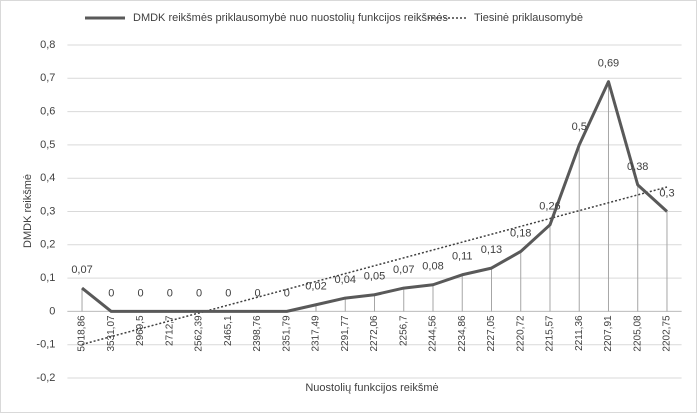  Describe the element at coordinates (47, 112) in the screenshot. I see `y-tick-label: 0,6` at that location.